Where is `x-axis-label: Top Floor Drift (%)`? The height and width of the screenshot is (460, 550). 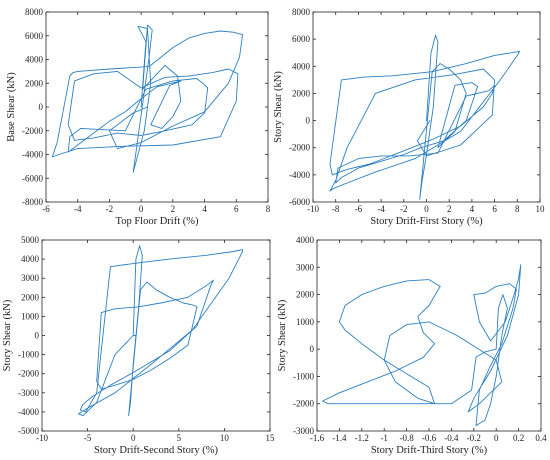 x-axis-label: Top Floor Drift (%) is located at coordinates (157, 221).